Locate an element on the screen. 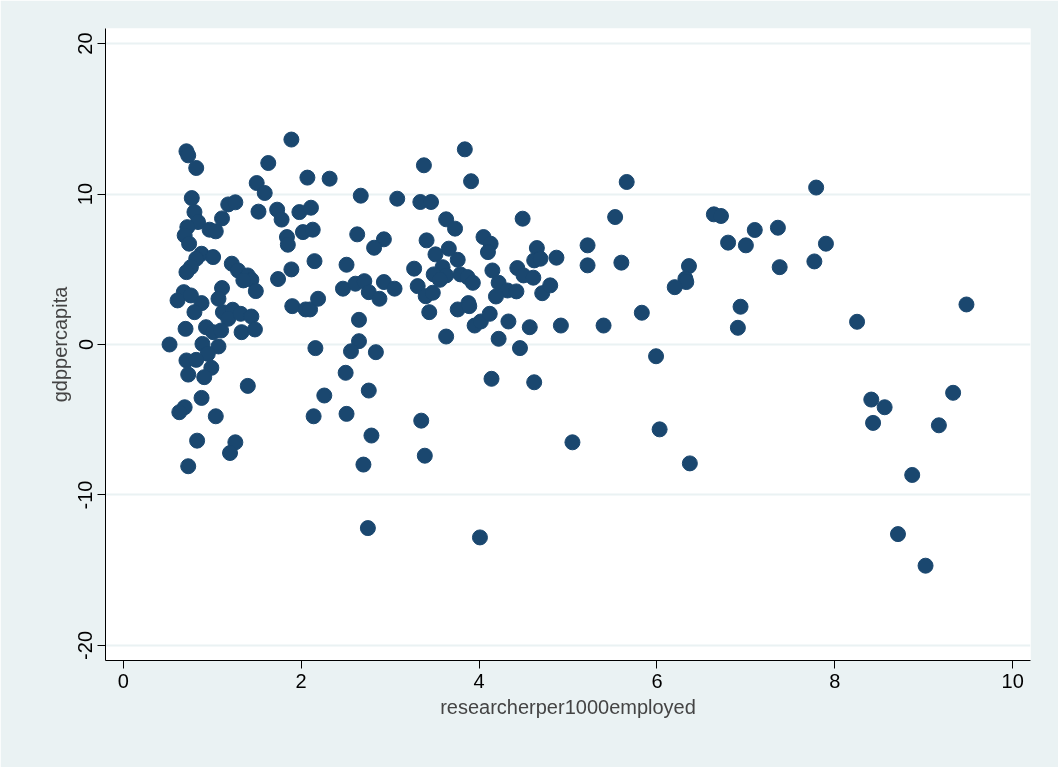  x-tick-label: 4 is located at coordinates (479, 680).